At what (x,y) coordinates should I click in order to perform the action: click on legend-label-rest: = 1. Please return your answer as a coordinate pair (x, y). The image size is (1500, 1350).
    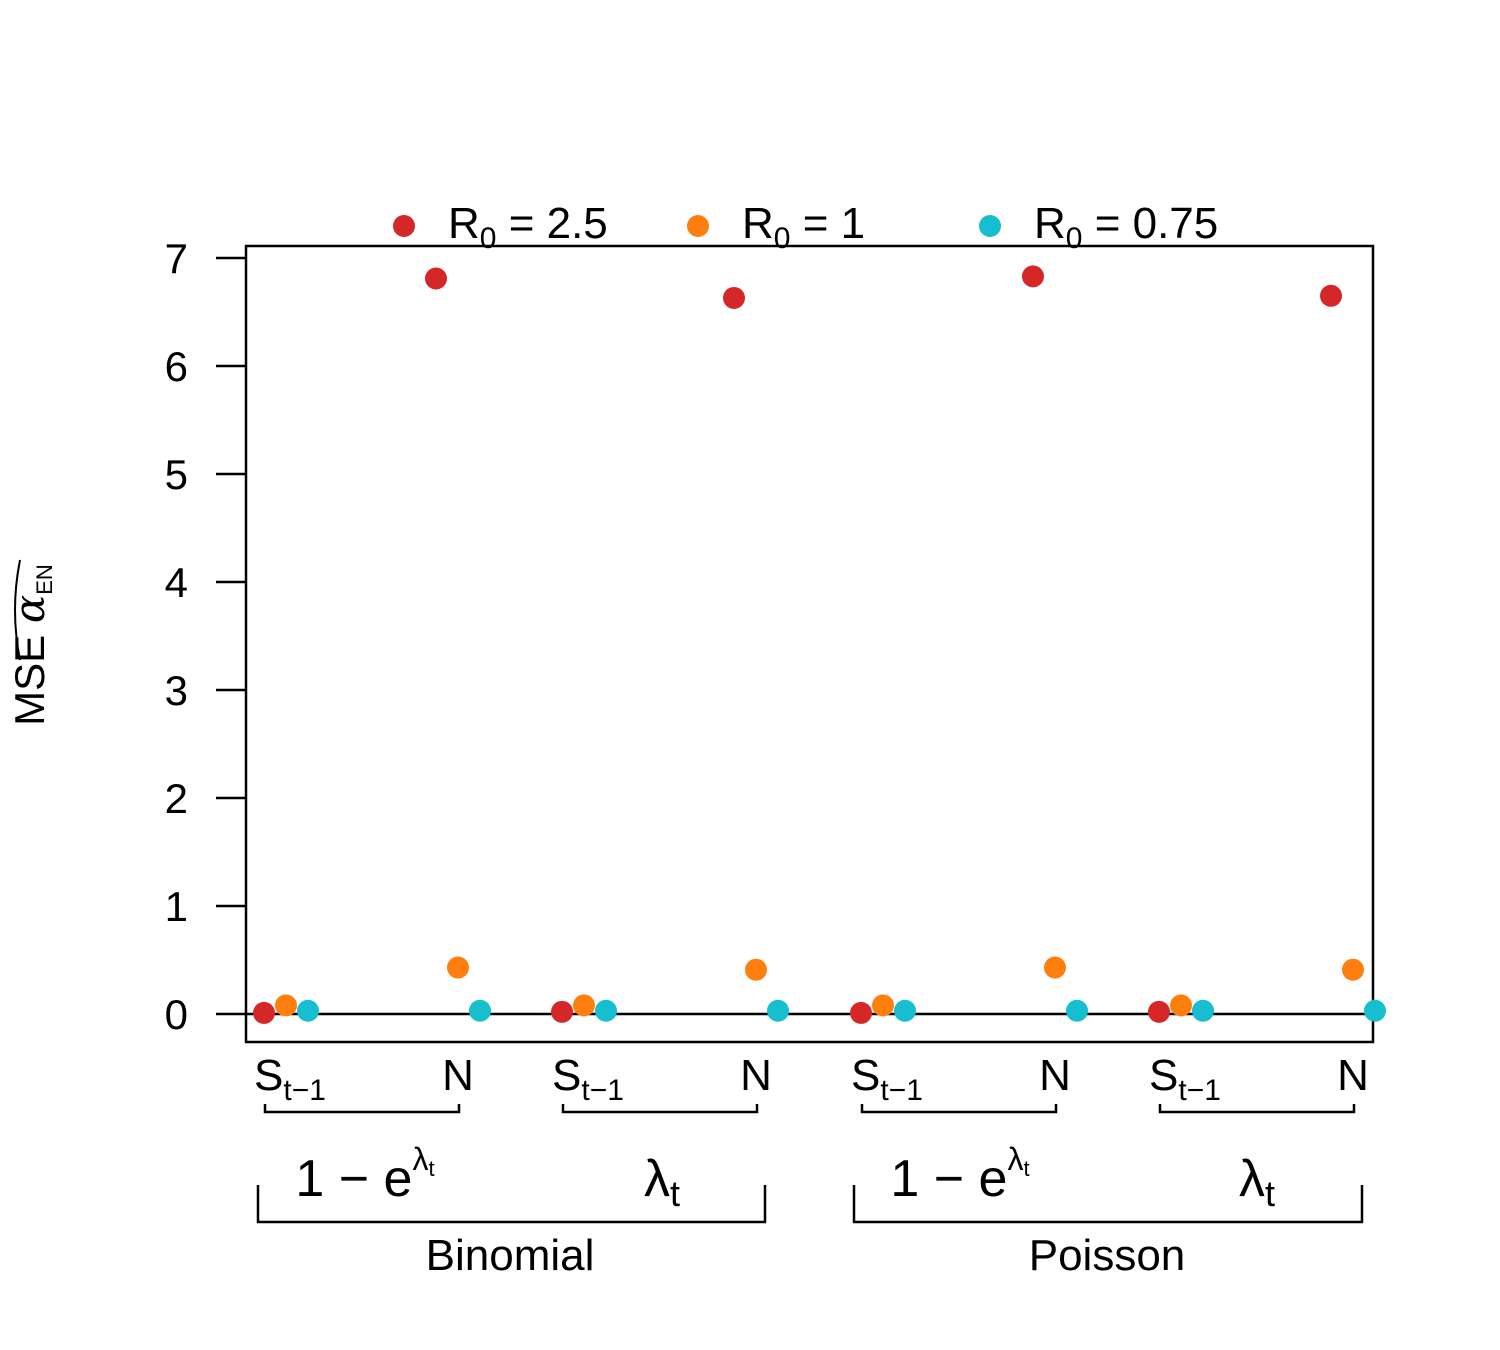
    Looking at the image, I should click on (827, 223).